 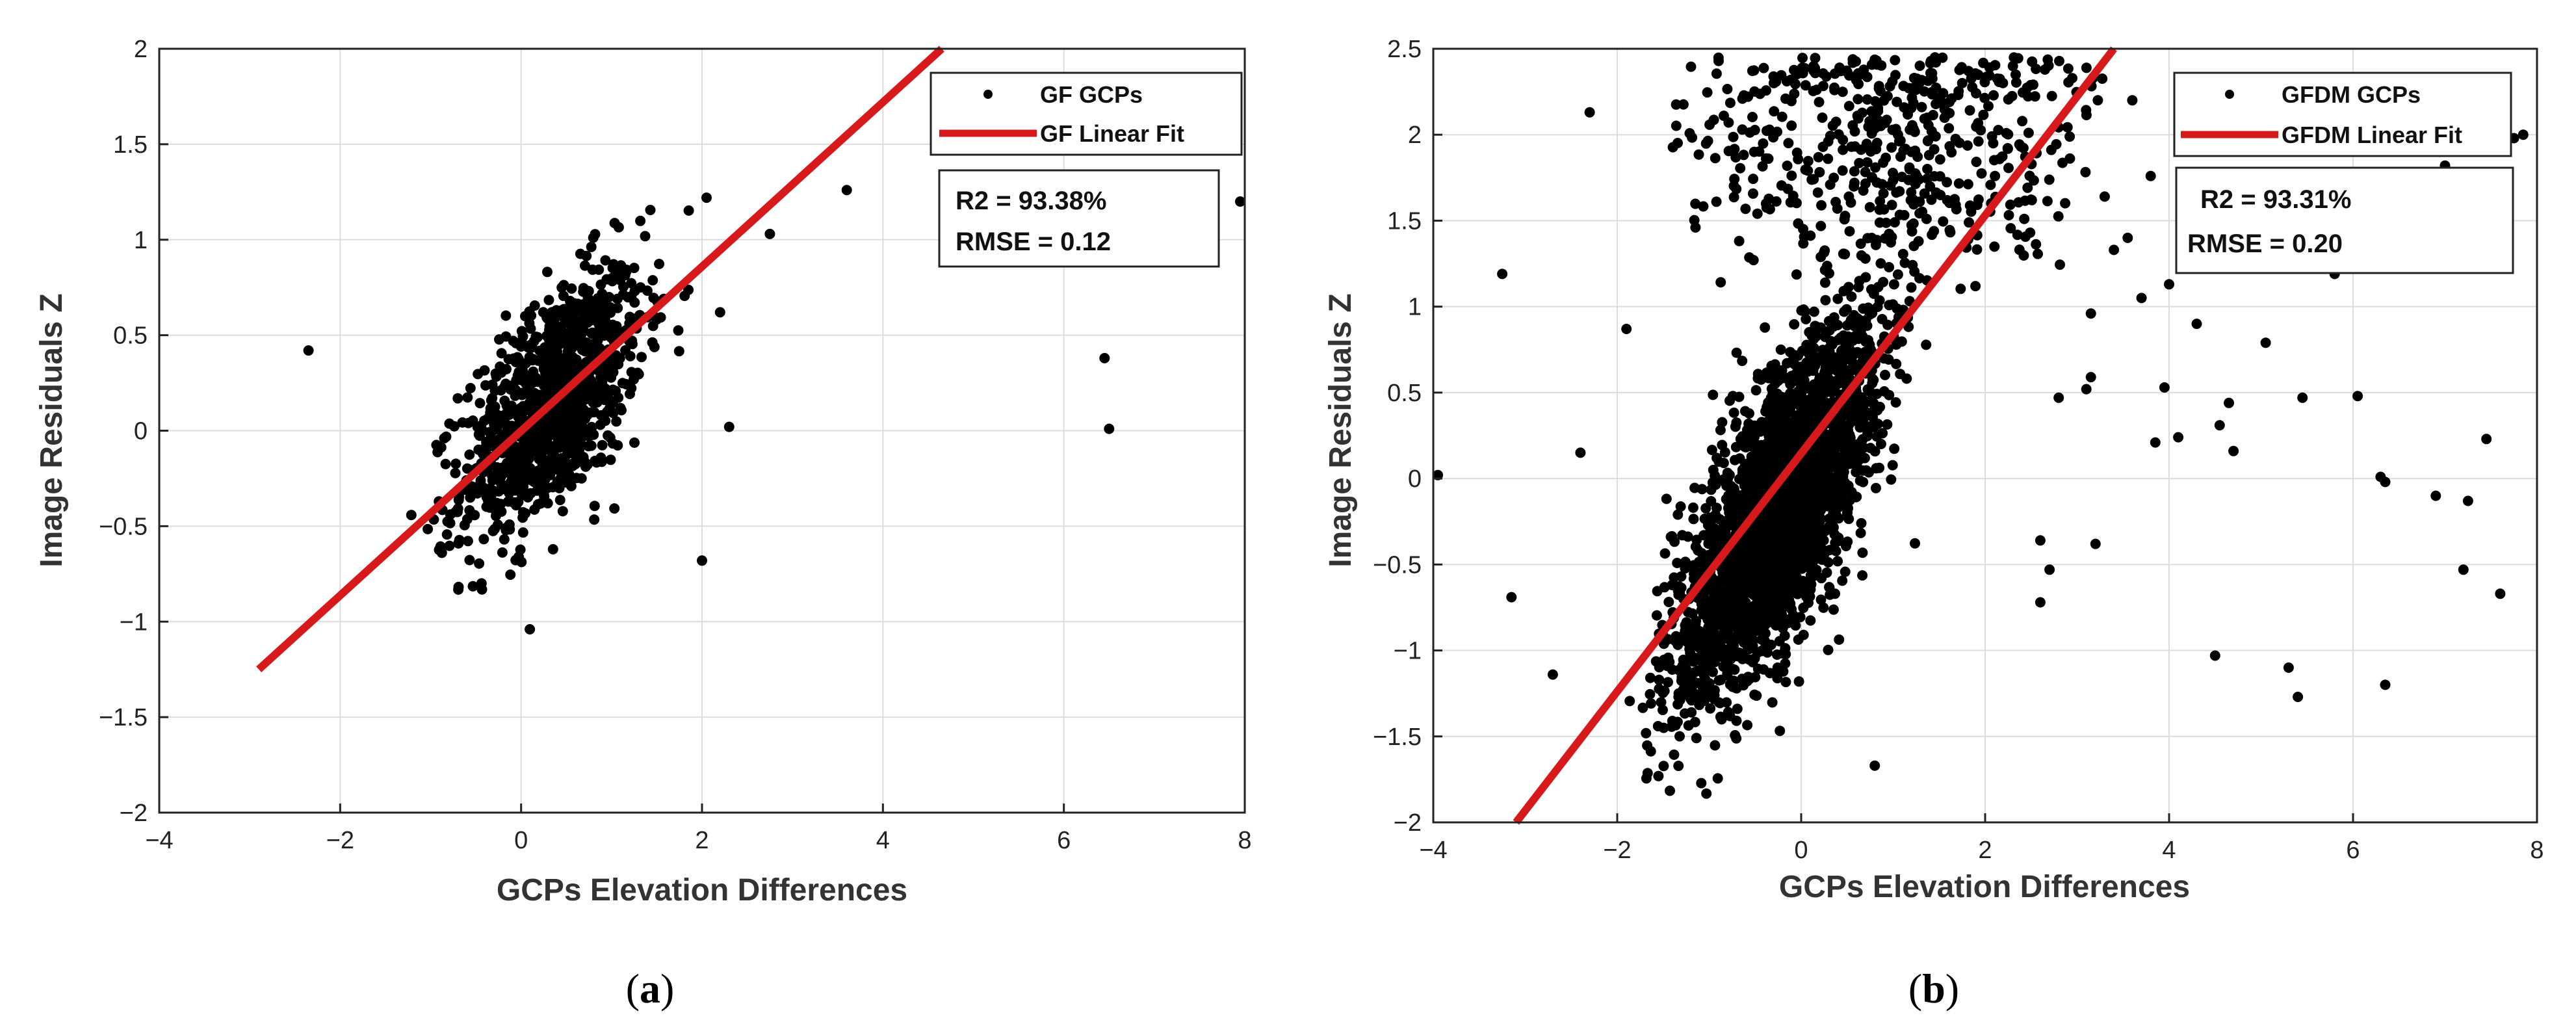 What do you see at coordinates (2344, 220) in the screenshot?
I see `stats-frame-b` at bounding box center [2344, 220].